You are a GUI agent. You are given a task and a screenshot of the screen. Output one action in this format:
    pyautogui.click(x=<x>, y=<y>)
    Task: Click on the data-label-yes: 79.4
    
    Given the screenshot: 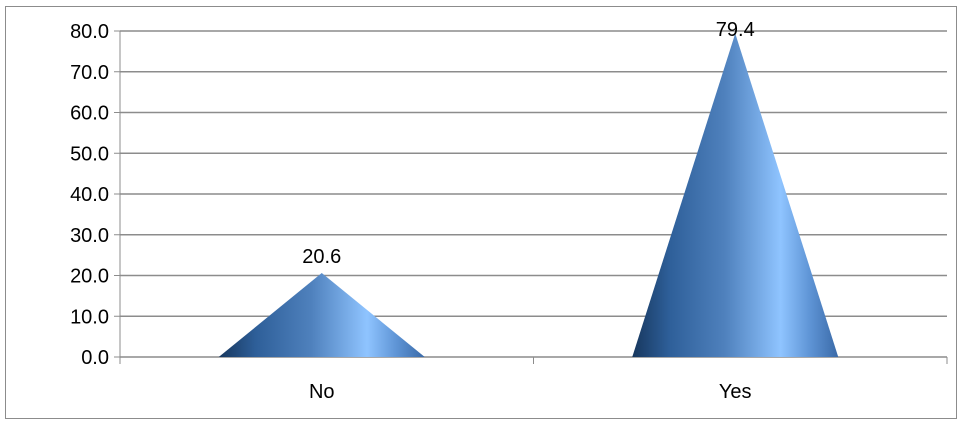 What is the action you would take?
    pyautogui.click(x=735, y=30)
    